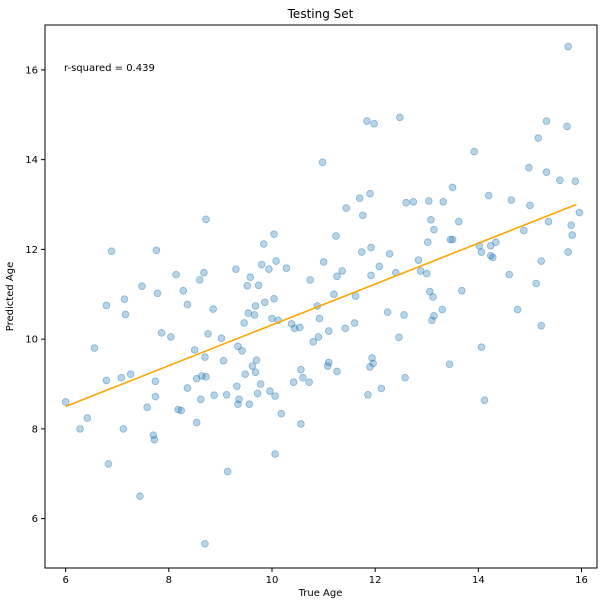 The image size is (606, 604). Describe the element at coordinates (325, 577) in the screenshot. I see `x-axis-ticks: 6 8 10 12 14 16` at that location.